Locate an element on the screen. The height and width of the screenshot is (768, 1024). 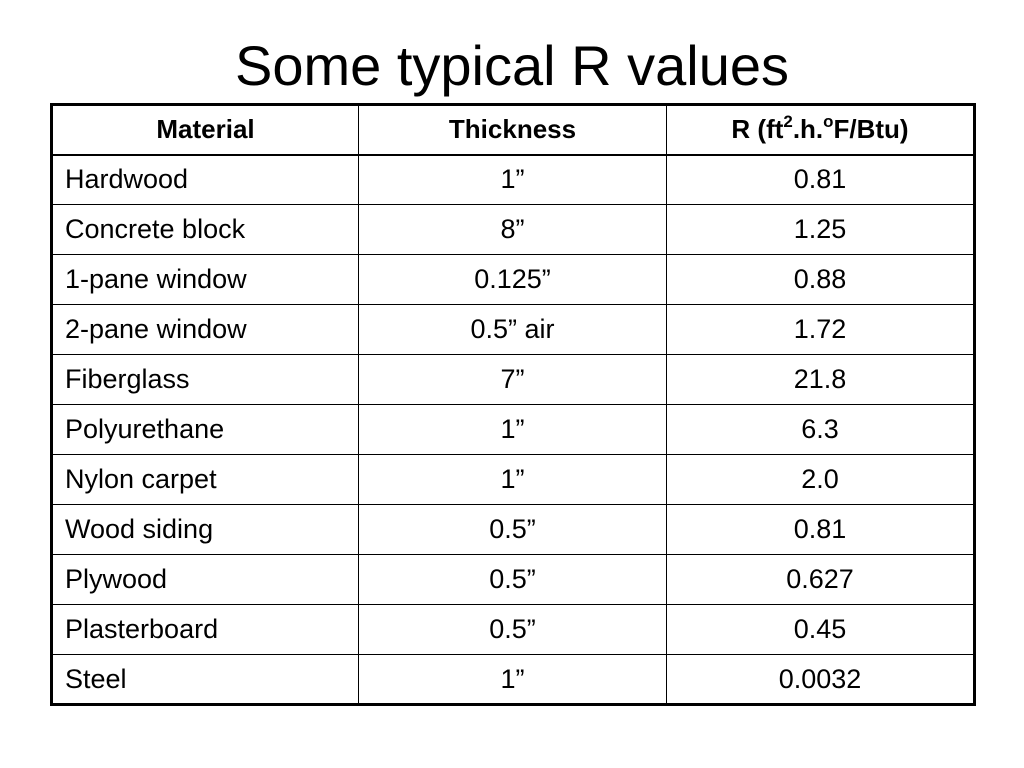
material-cell: Plasterboard is located at coordinates (205, 629).